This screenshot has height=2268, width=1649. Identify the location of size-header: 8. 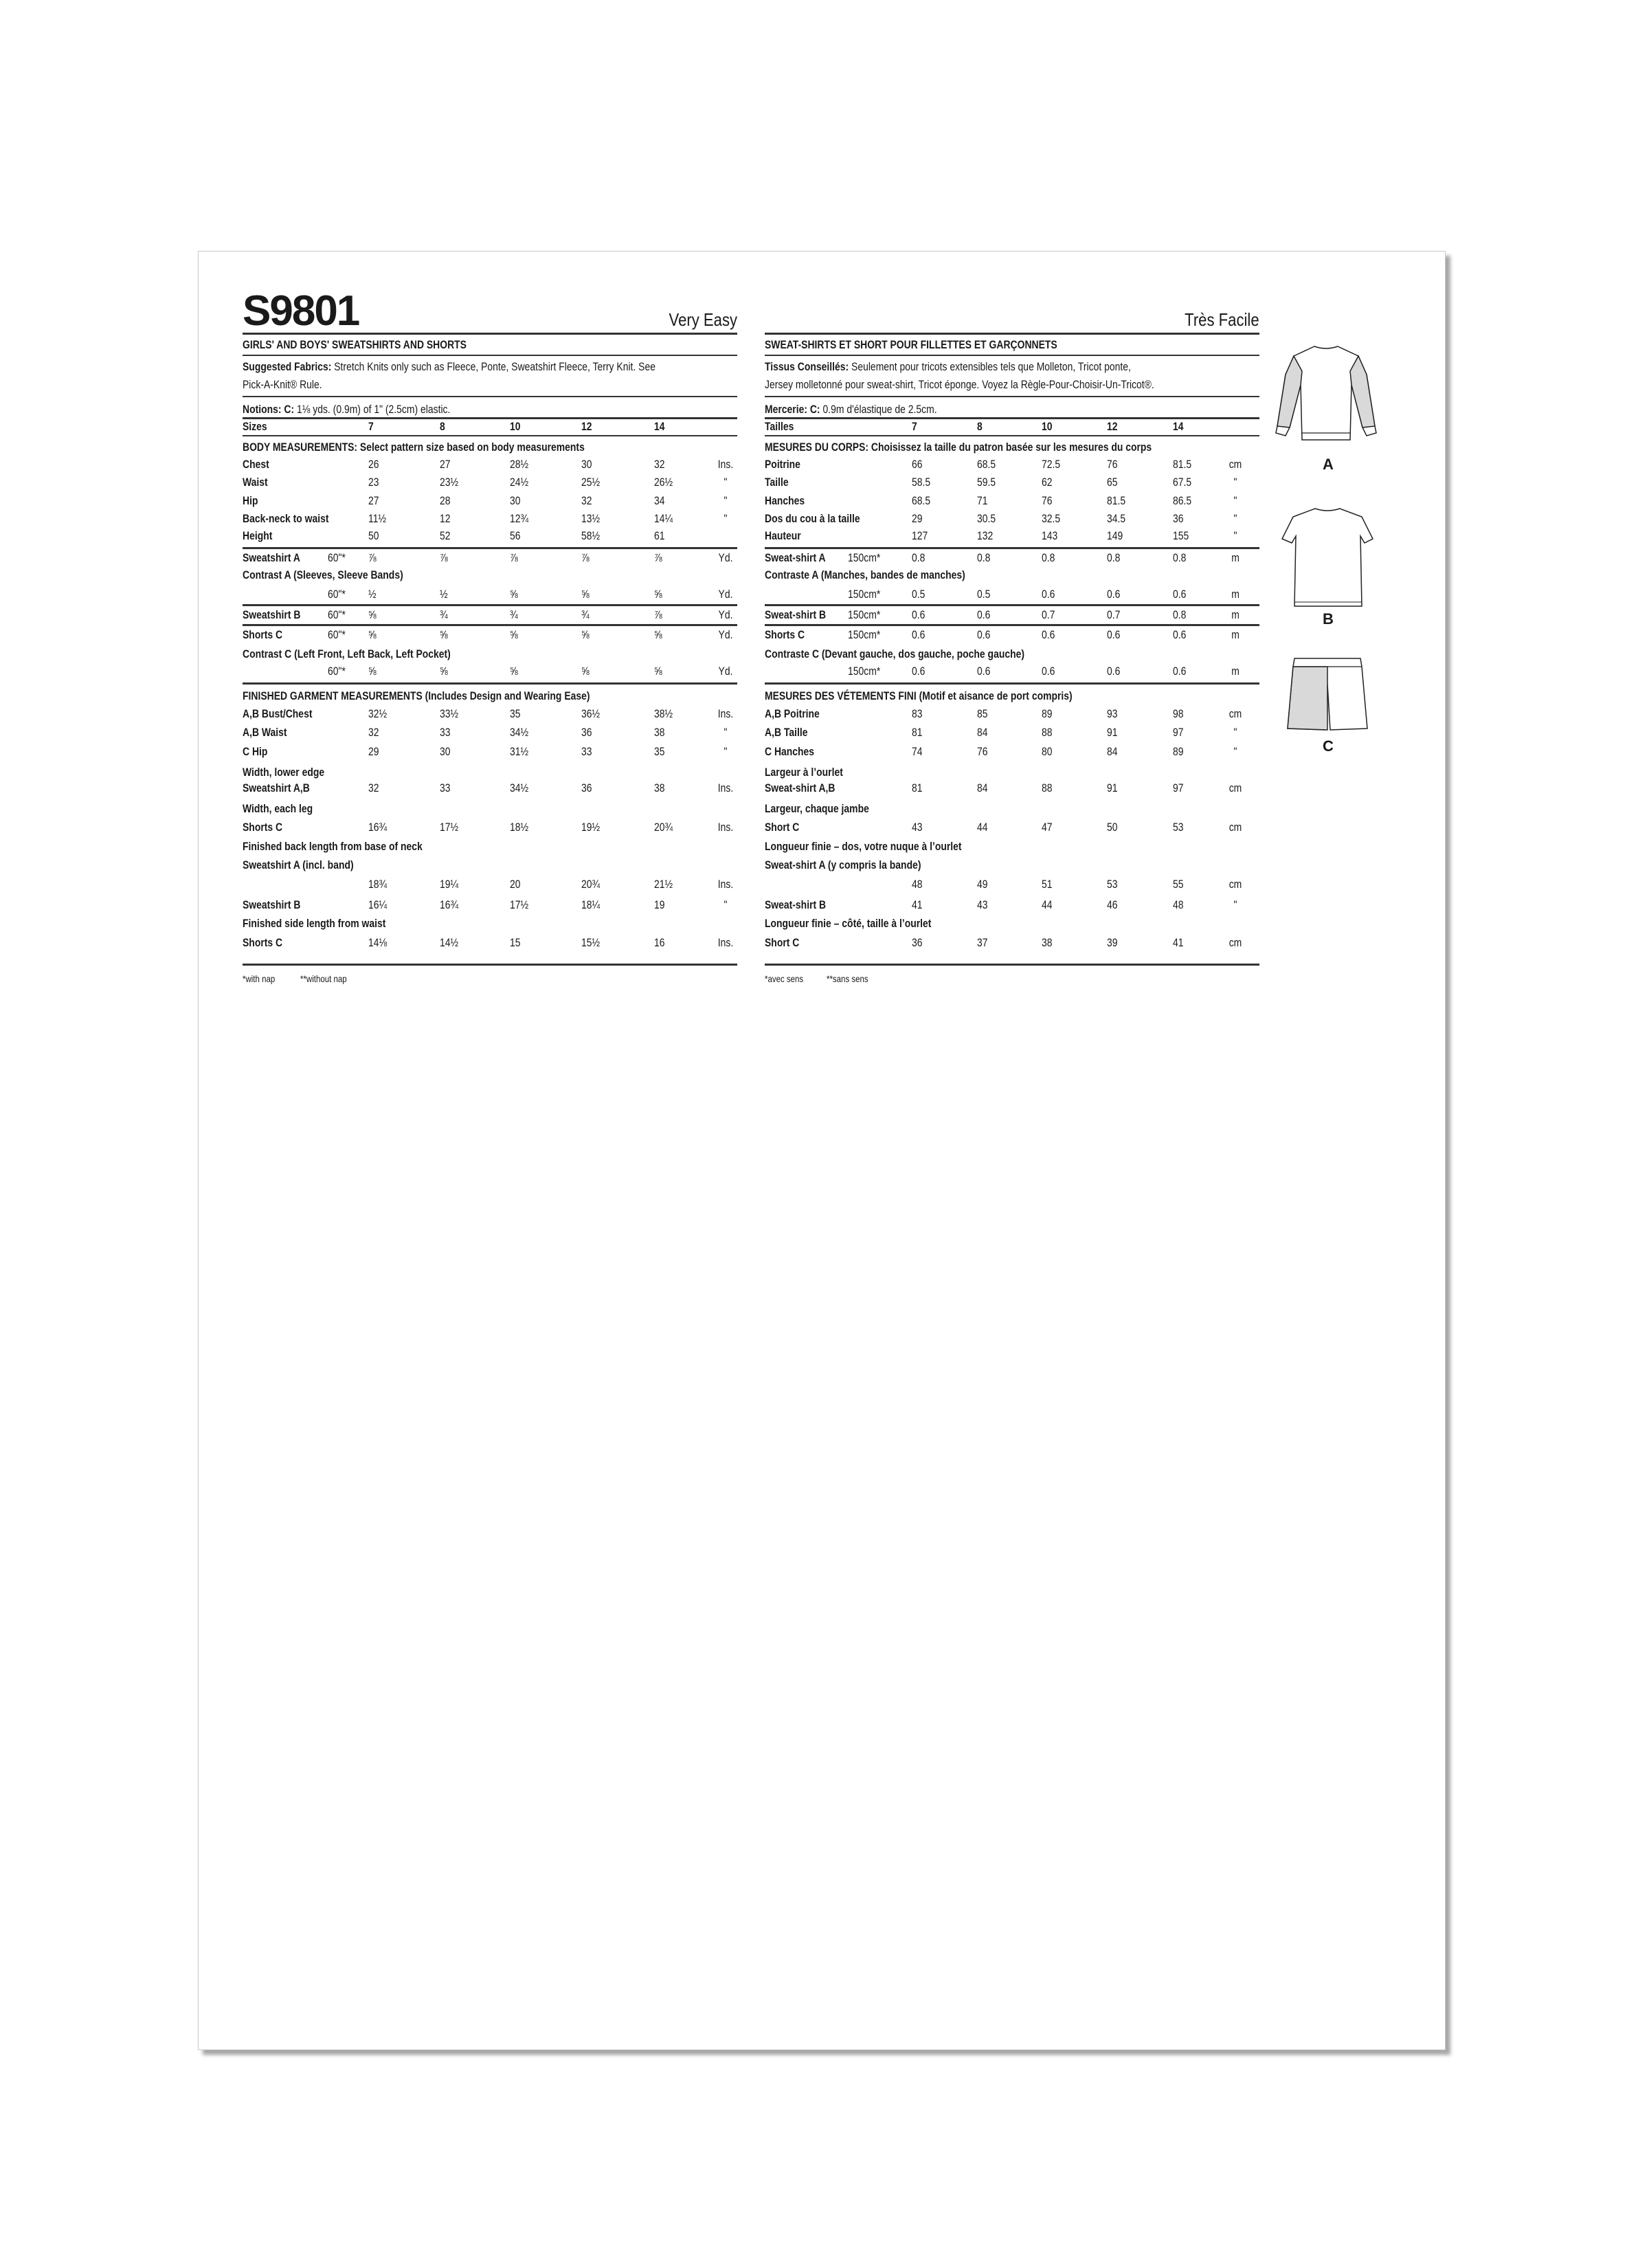
(442, 426).